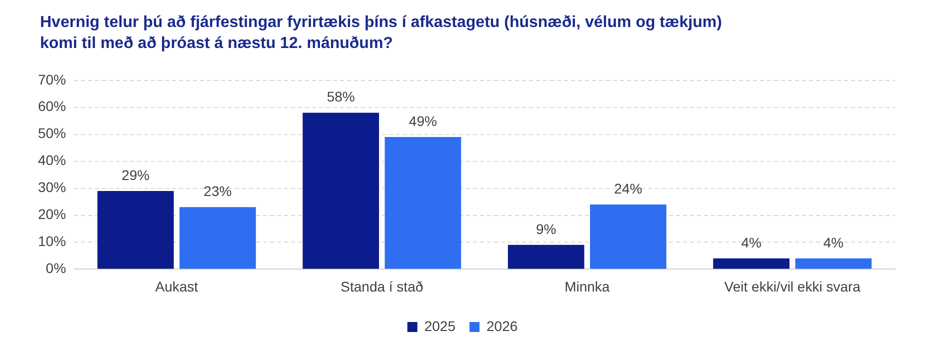 Image resolution: width=950 pixels, height=344 pixels. Describe the element at coordinates (56, 268) in the screenshot. I see `y-tick-label: 0%` at that location.